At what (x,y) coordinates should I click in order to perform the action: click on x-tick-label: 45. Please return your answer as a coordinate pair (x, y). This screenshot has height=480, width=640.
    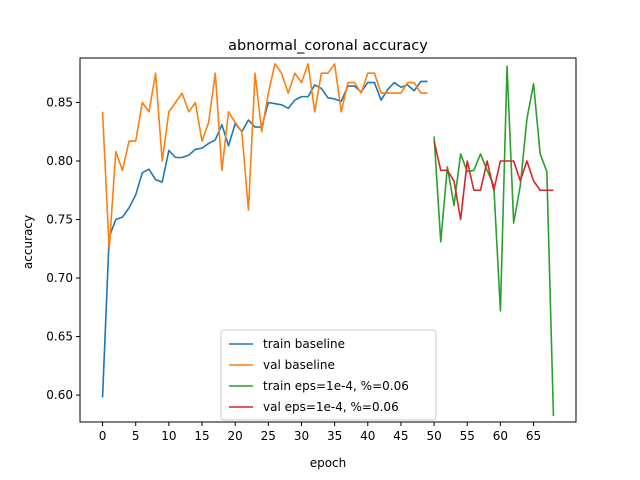
    Looking at the image, I should click on (400, 436).